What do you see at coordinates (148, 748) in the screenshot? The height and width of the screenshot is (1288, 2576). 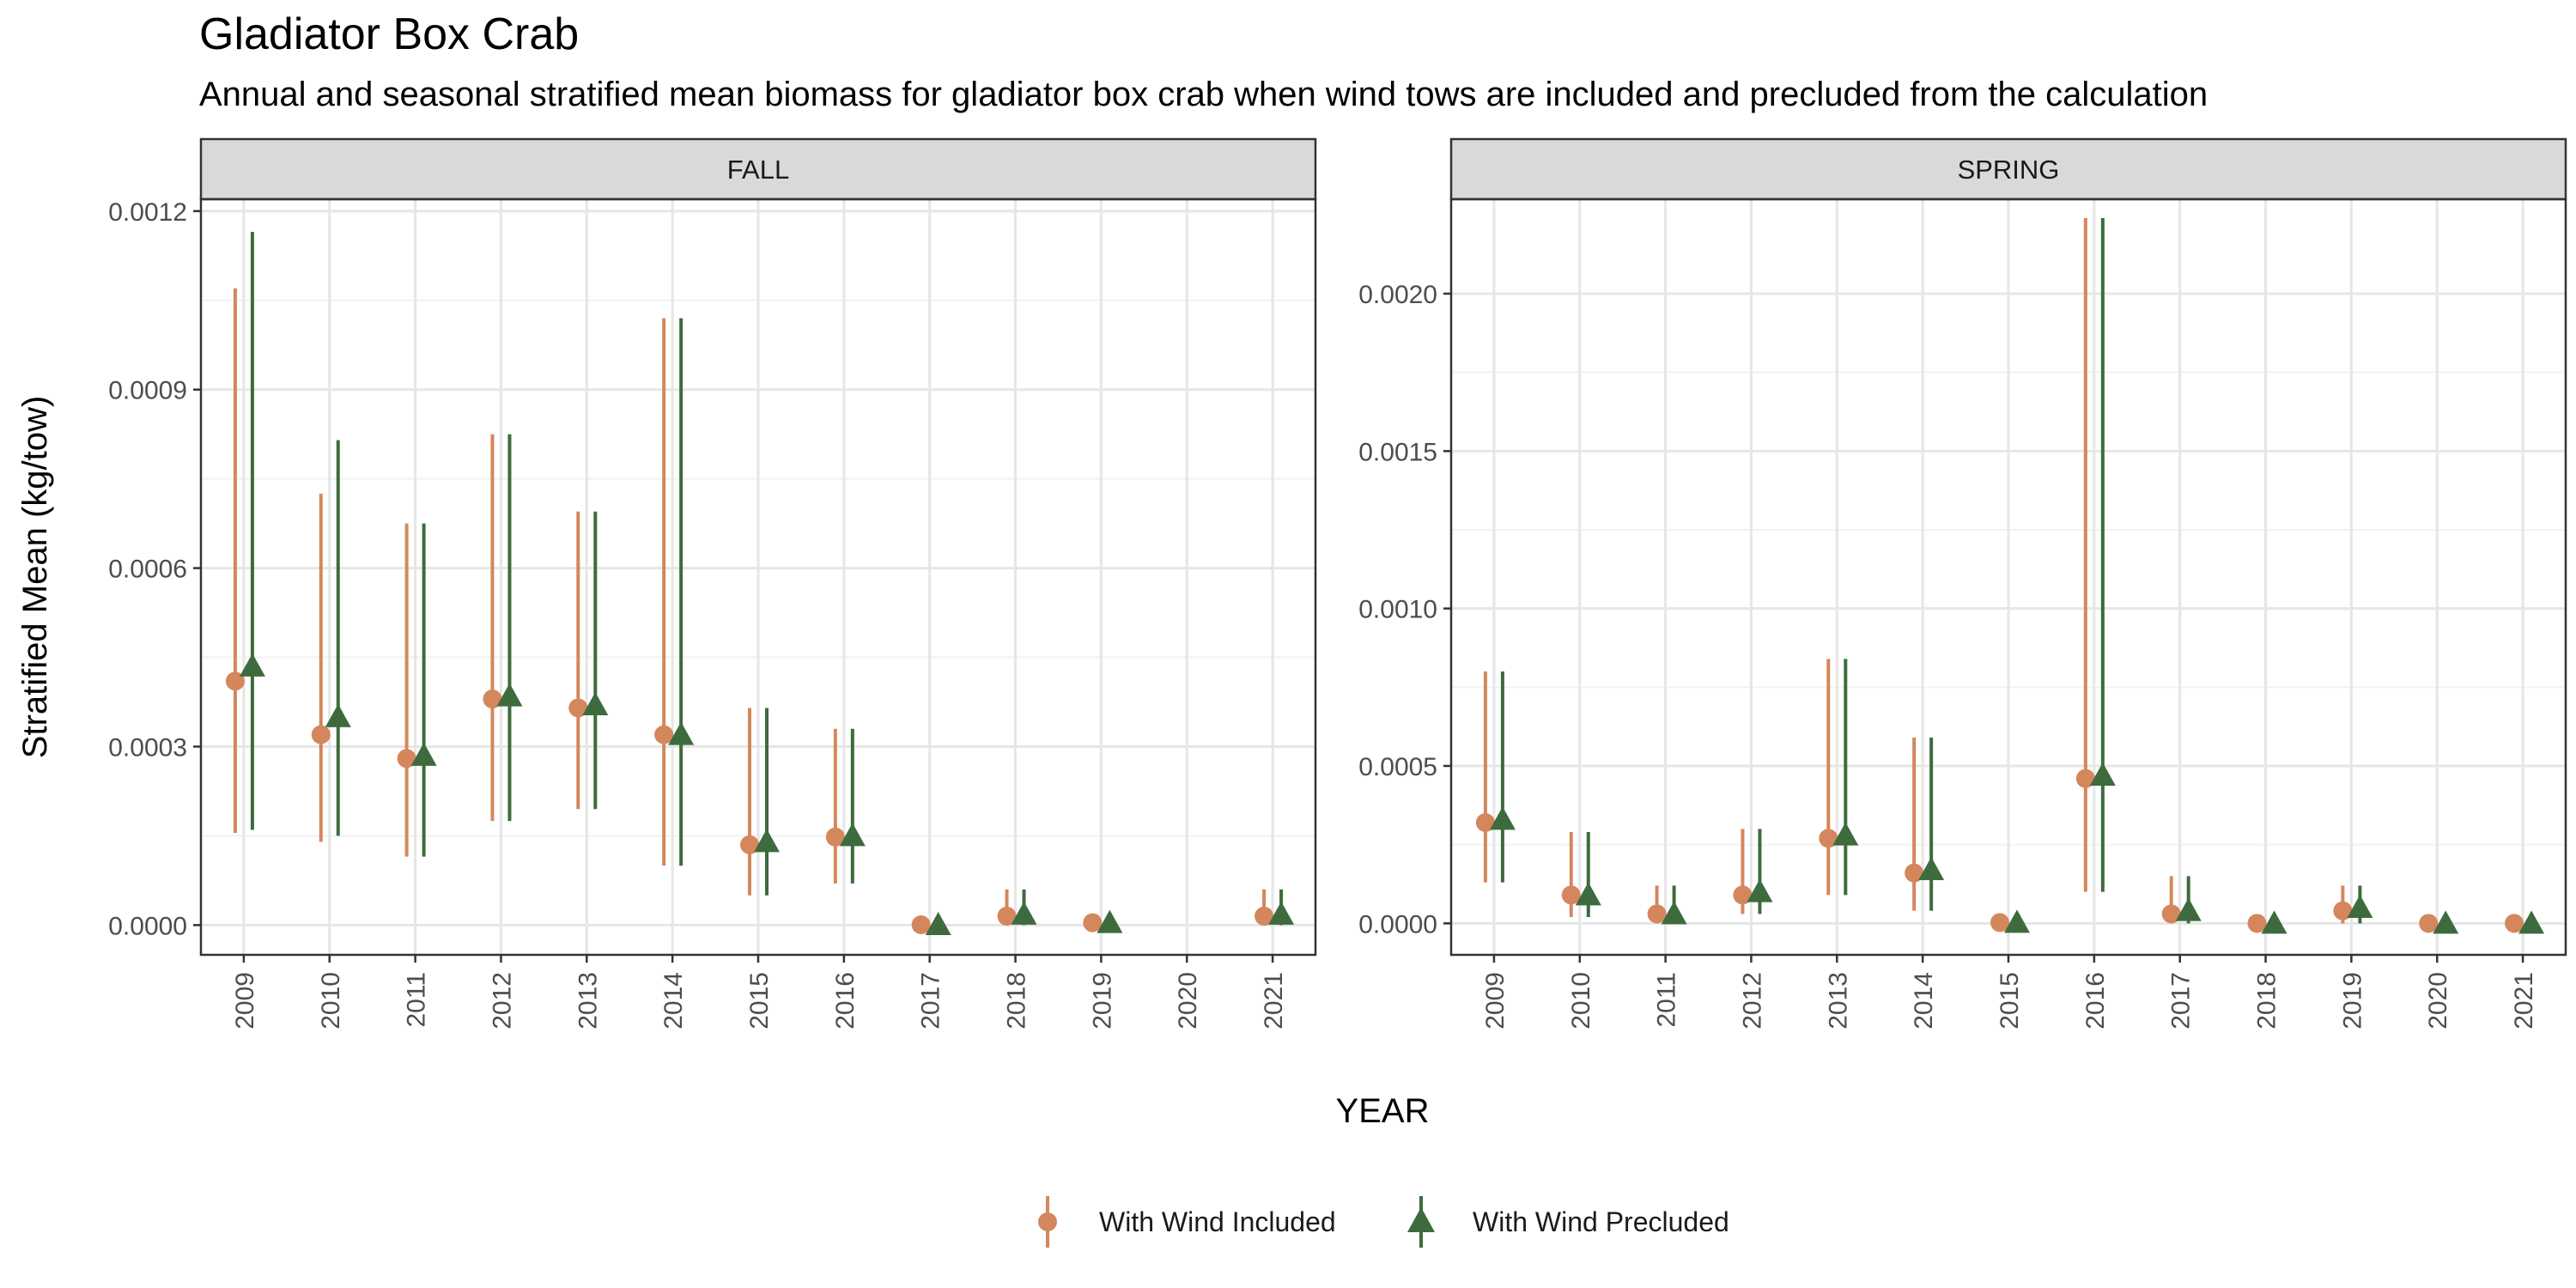 I see `y-tick-label: 0.0003` at bounding box center [148, 748].